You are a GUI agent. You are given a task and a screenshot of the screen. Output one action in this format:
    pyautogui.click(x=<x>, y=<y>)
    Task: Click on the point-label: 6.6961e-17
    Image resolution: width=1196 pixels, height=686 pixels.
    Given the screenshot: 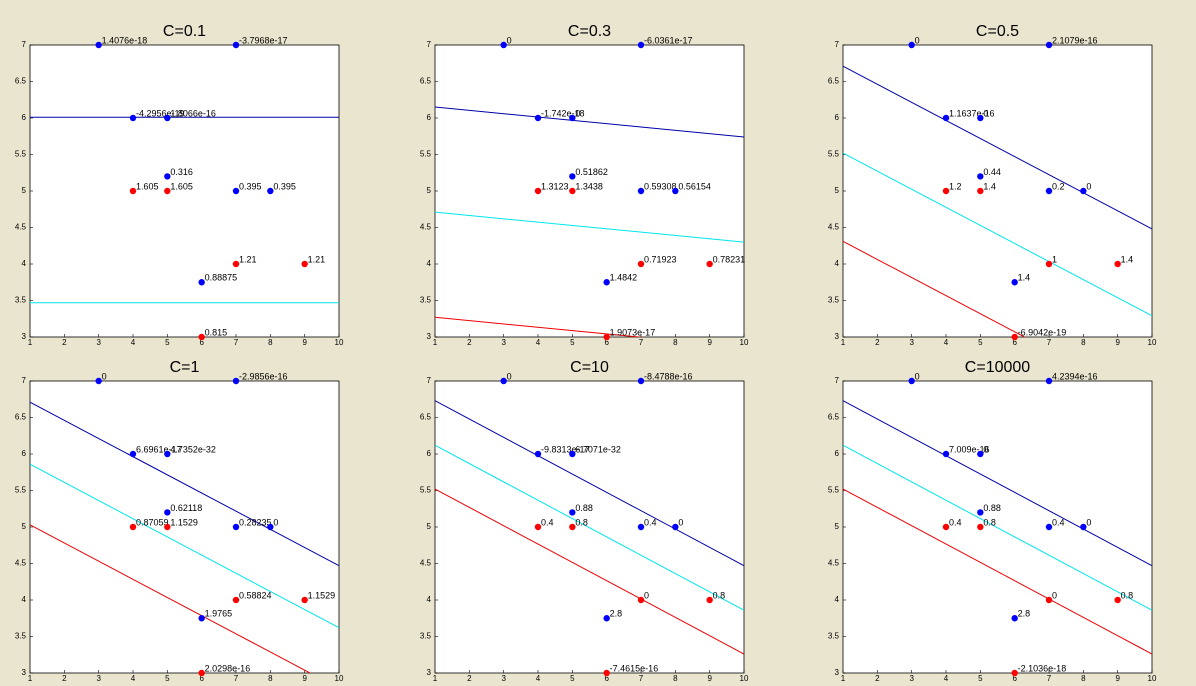 What is the action you would take?
    pyautogui.click(x=159, y=449)
    